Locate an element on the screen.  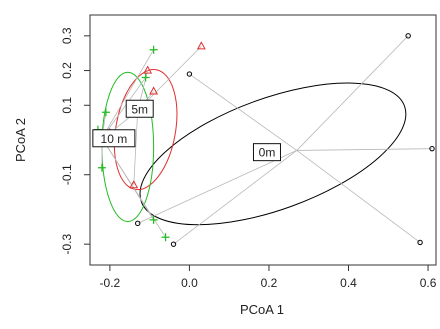
x-tick-label-2: 0.2 is located at coordinates (269, 283).